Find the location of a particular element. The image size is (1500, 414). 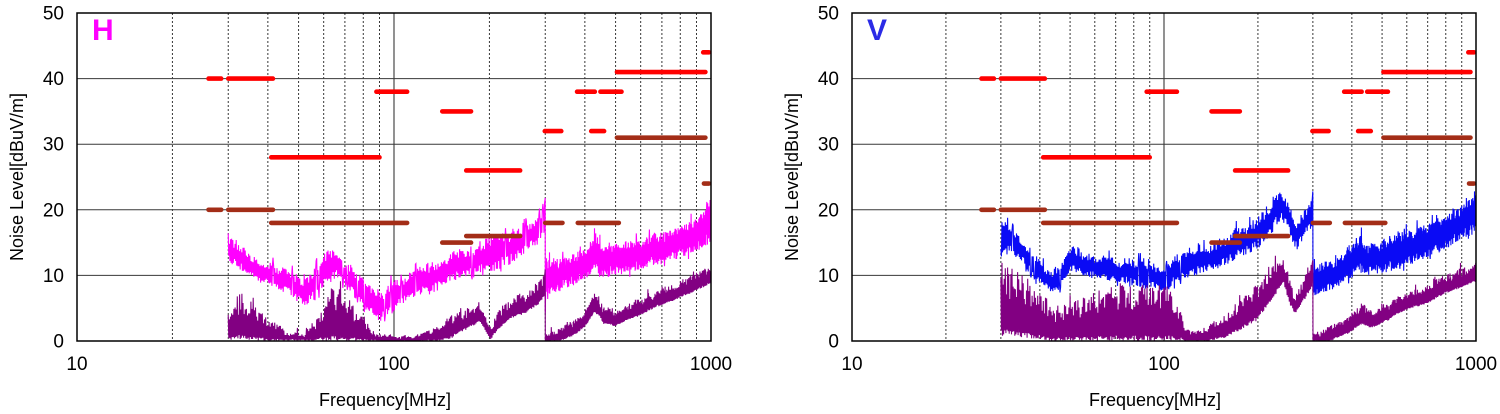

chart-v-y-axis-title: Noise Level[dBuV/m] is located at coordinates (792, 177).